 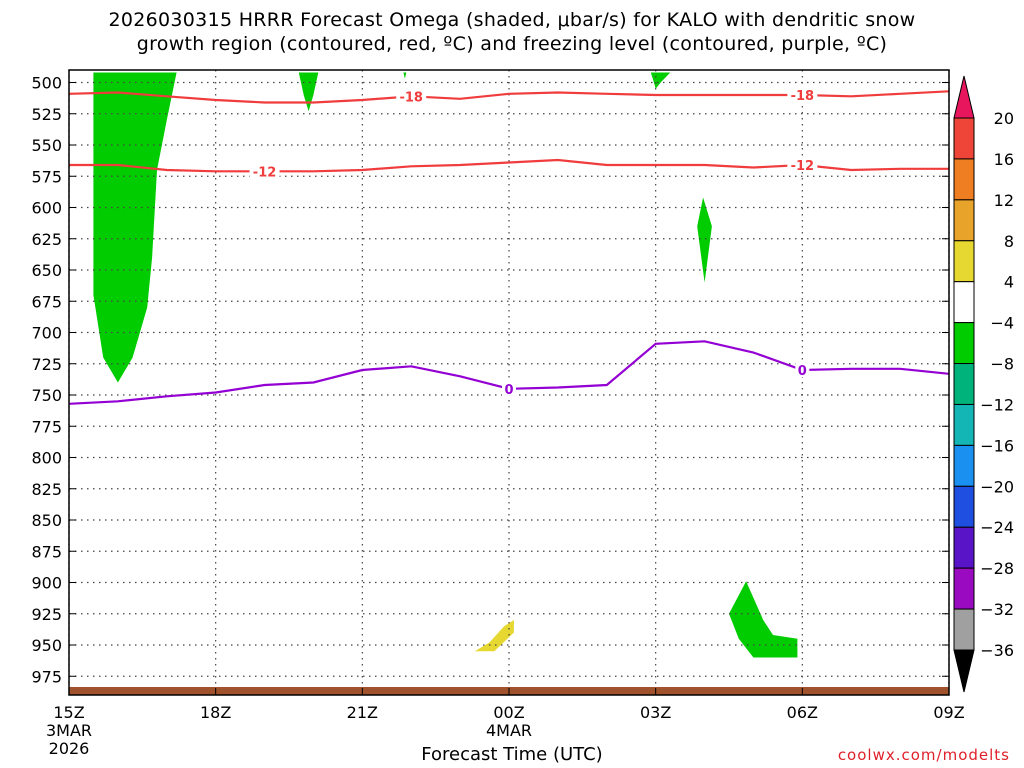 What do you see at coordinates (46, 489) in the screenshot?
I see `y-tick-label: 825` at bounding box center [46, 489].